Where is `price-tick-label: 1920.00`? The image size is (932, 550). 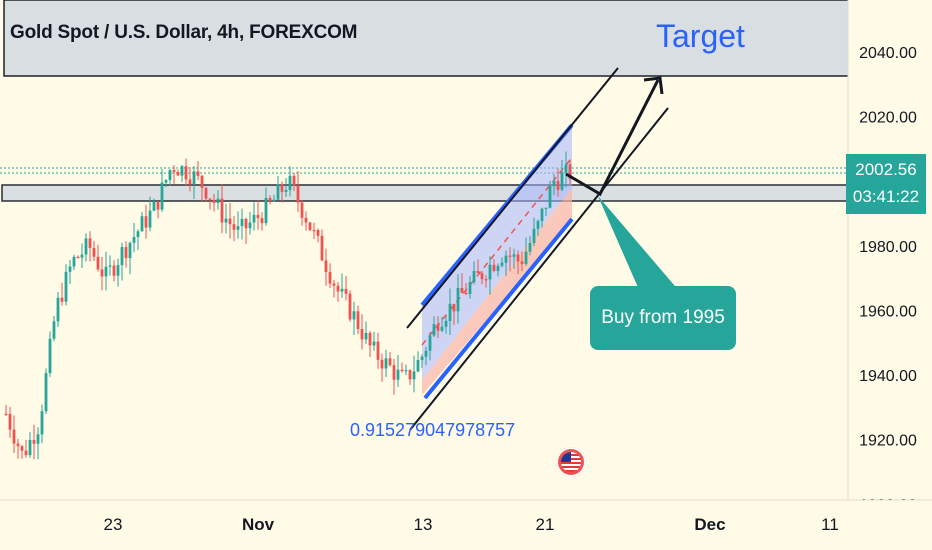 price-tick-label: 1920.00 is located at coordinates (888, 441).